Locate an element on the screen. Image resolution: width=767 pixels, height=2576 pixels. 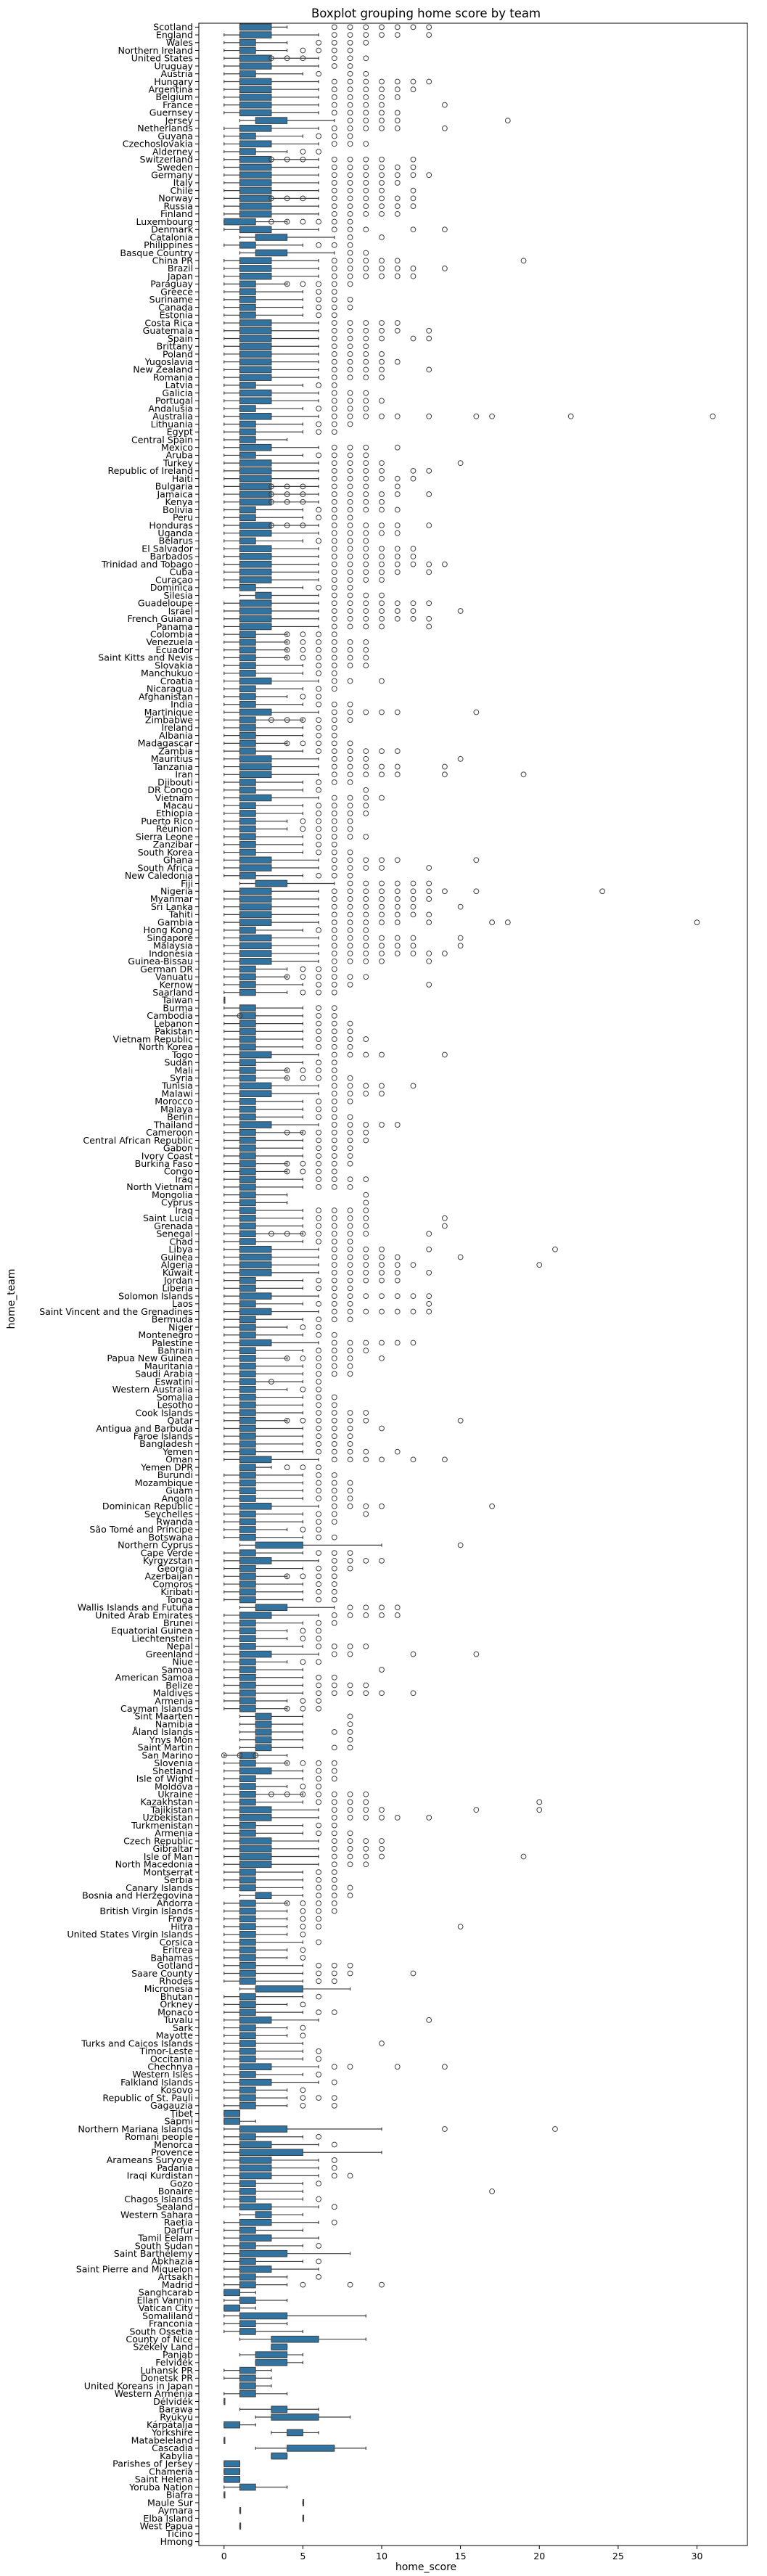
y-tick-label: Burundi is located at coordinates (175, 1474).